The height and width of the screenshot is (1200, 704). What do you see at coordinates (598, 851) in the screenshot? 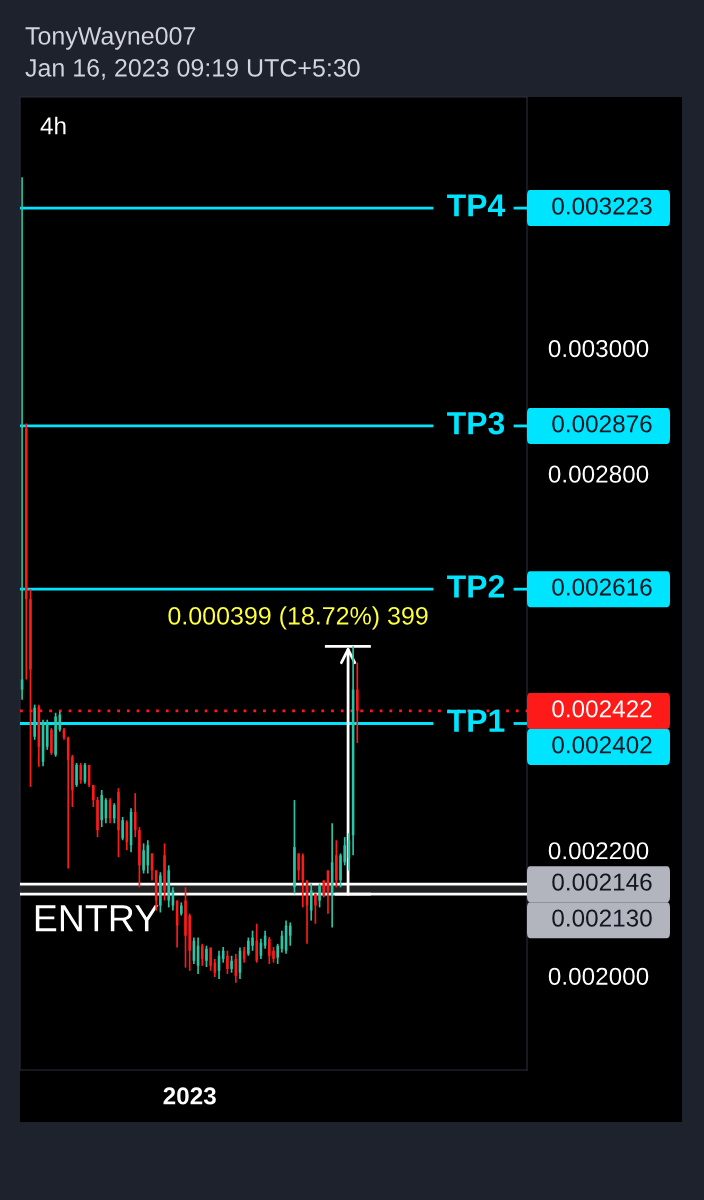
I see `y-tick-label: 0.002200` at bounding box center [598, 851].